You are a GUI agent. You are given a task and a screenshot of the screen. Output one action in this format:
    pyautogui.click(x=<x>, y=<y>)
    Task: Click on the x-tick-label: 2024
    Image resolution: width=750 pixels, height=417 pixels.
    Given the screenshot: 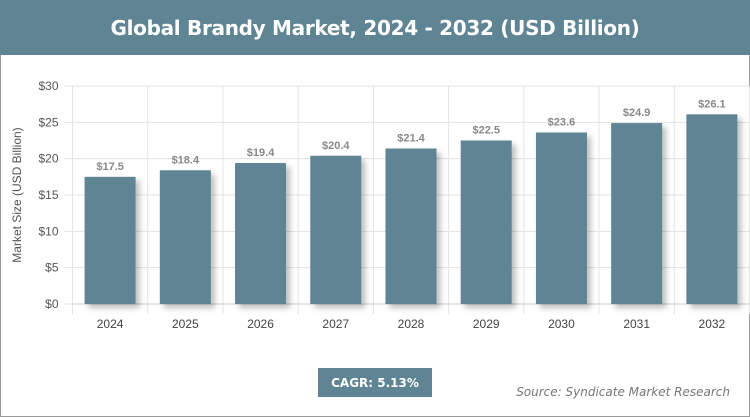 What is the action you would take?
    pyautogui.click(x=110, y=324)
    